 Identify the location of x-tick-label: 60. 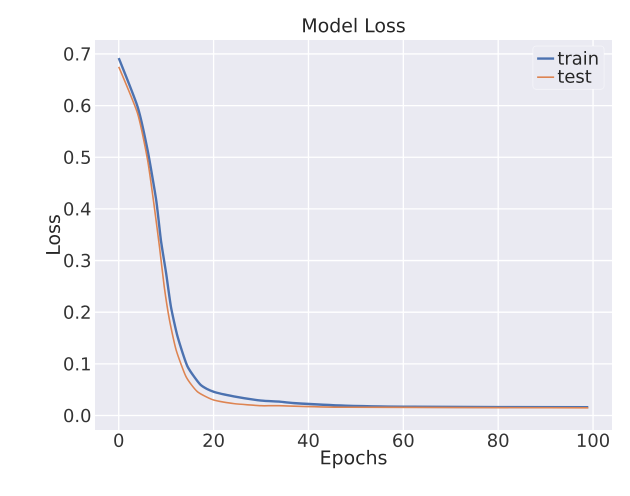
(403, 441).